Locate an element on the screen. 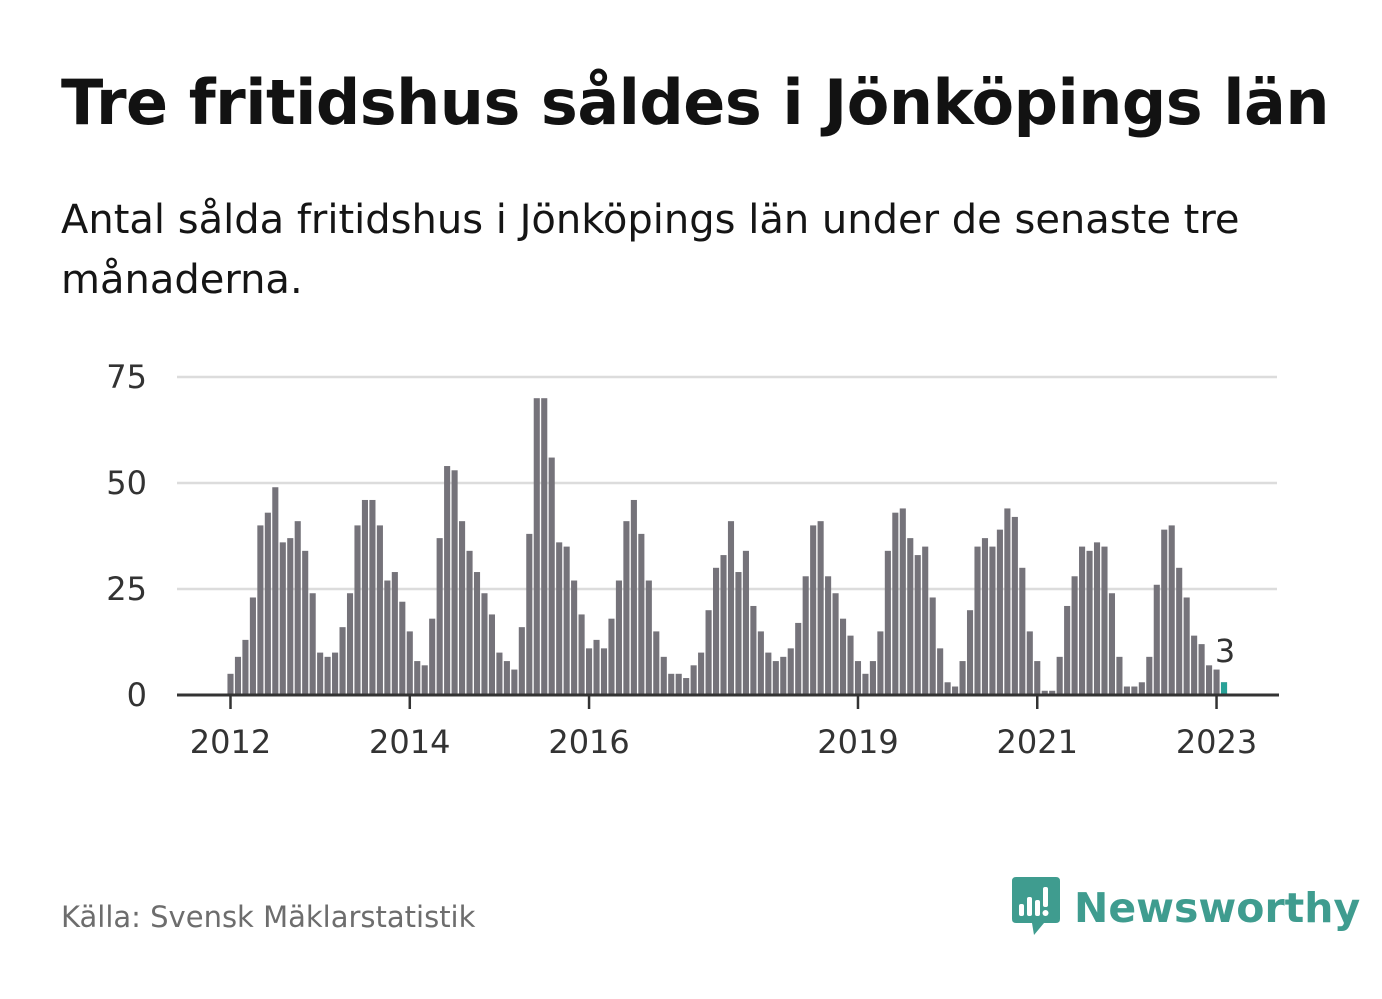 The width and height of the screenshot is (1382, 999). latest-value-label: 3 is located at coordinates (1225, 651).